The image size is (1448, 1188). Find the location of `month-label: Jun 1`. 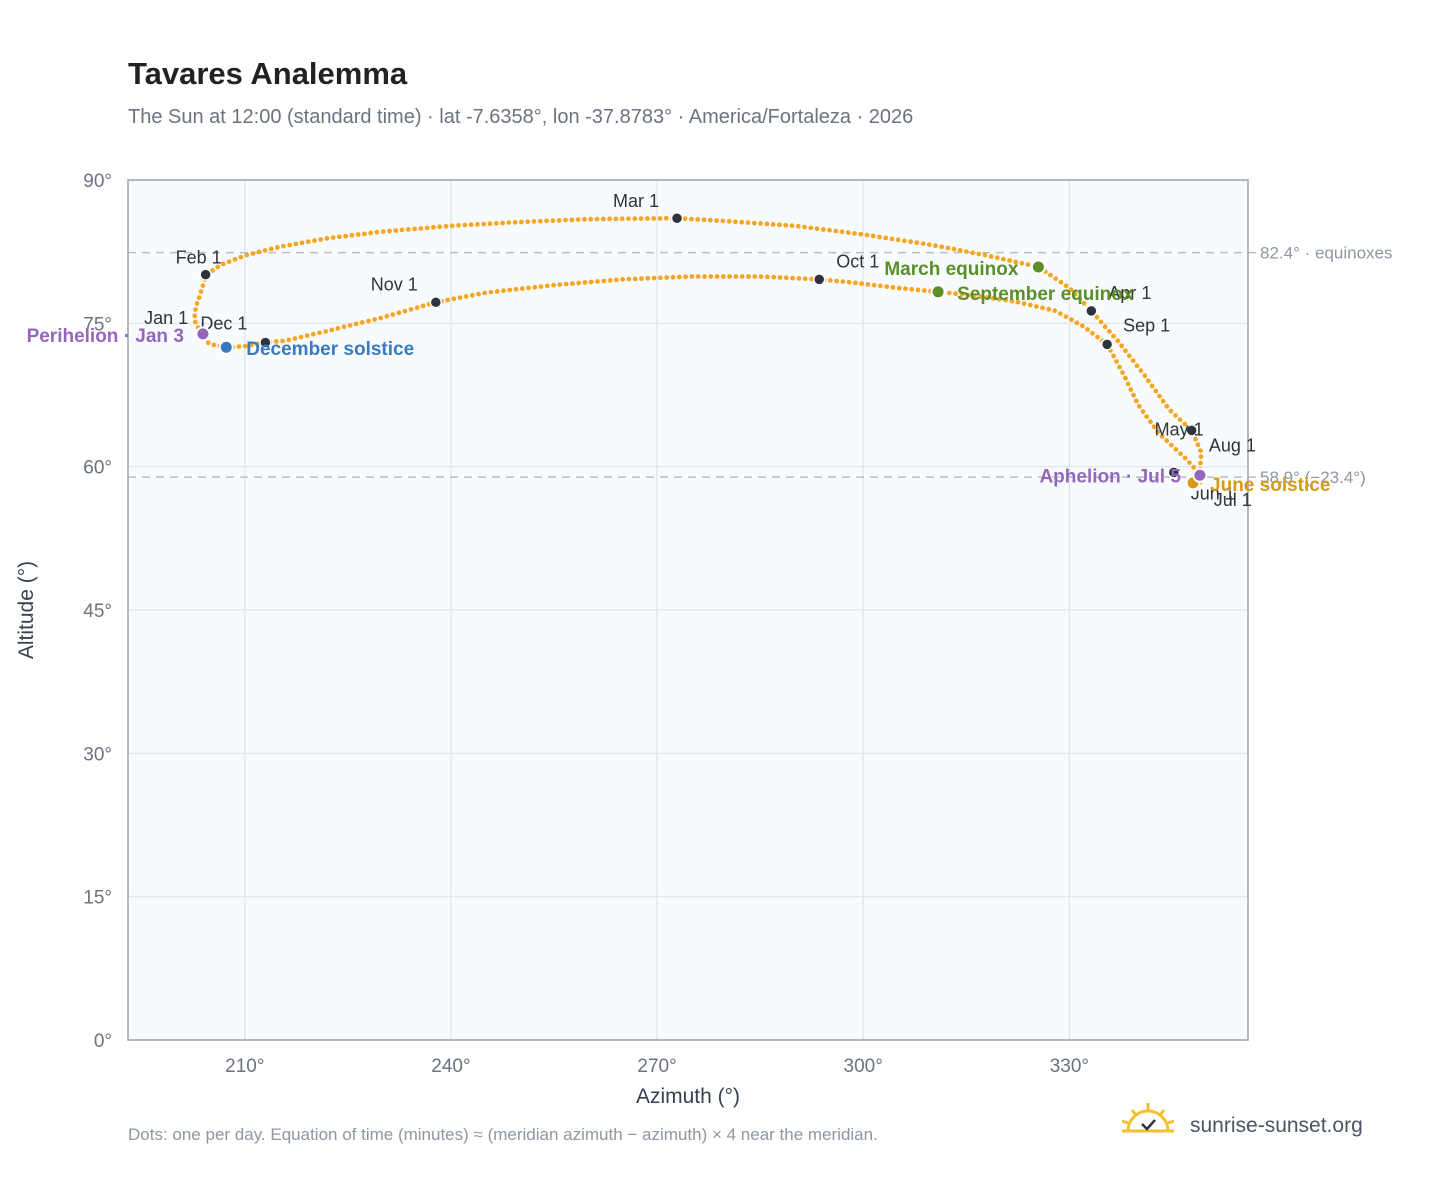

month-label: Jun 1 is located at coordinates (1213, 493).